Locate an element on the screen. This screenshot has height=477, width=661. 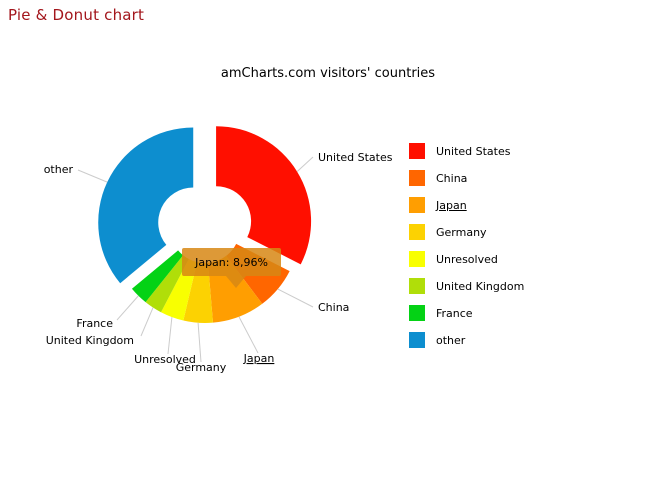
legend-label: other is located at coordinates (451, 340).